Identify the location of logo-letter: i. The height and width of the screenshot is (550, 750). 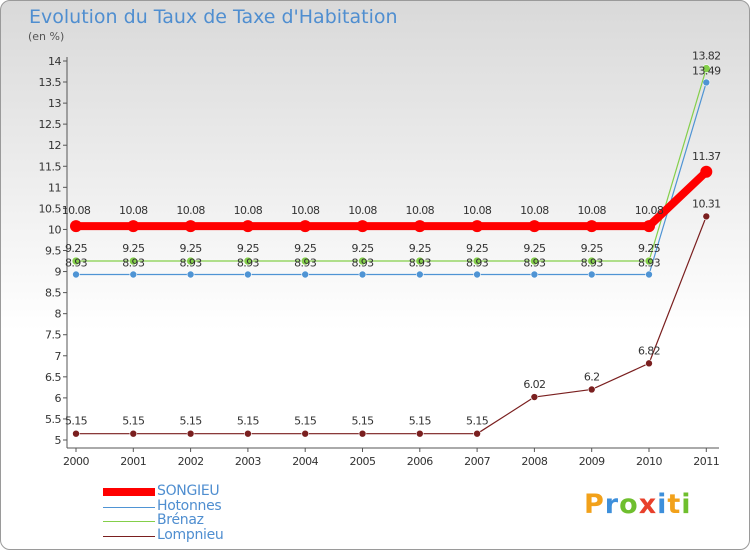
(662, 504).